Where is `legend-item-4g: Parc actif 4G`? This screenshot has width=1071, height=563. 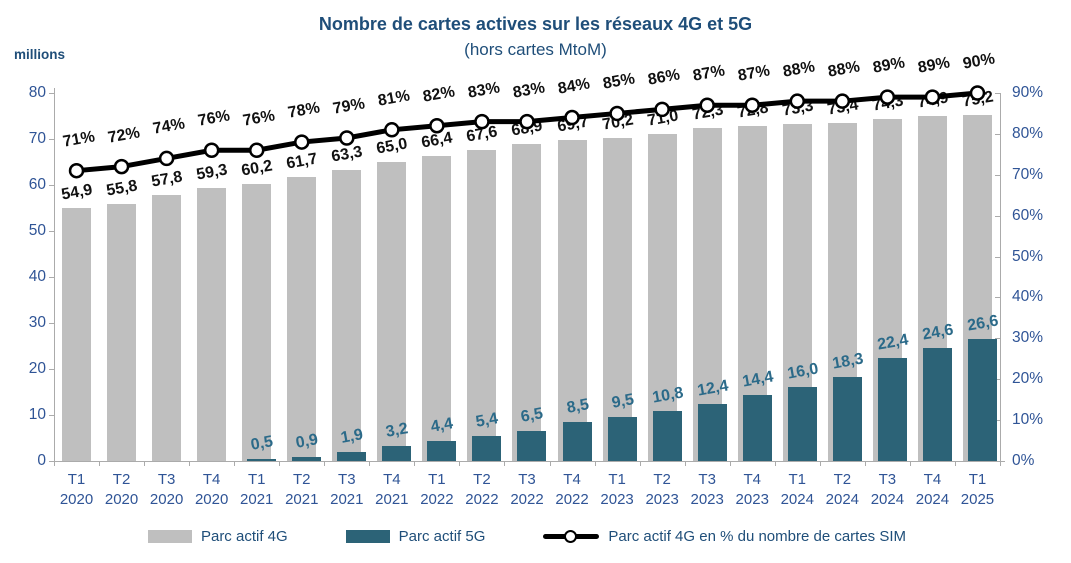 legend-item-4g: Parc actif 4G is located at coordinates (217, 536).